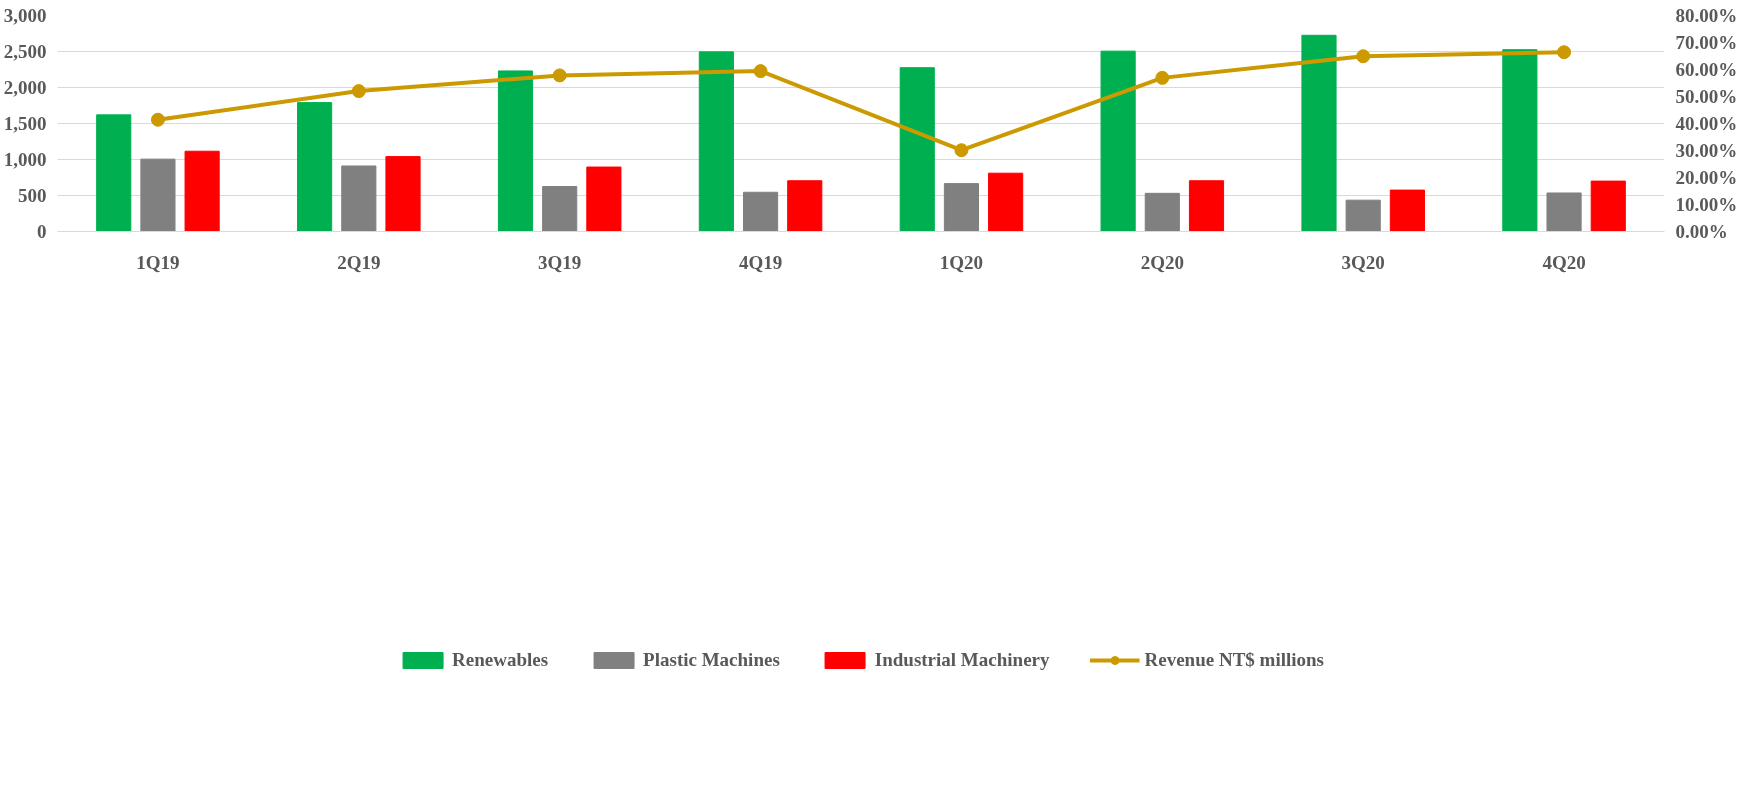  I want to click on y-tick-label: 2,000, so click(25, 87).